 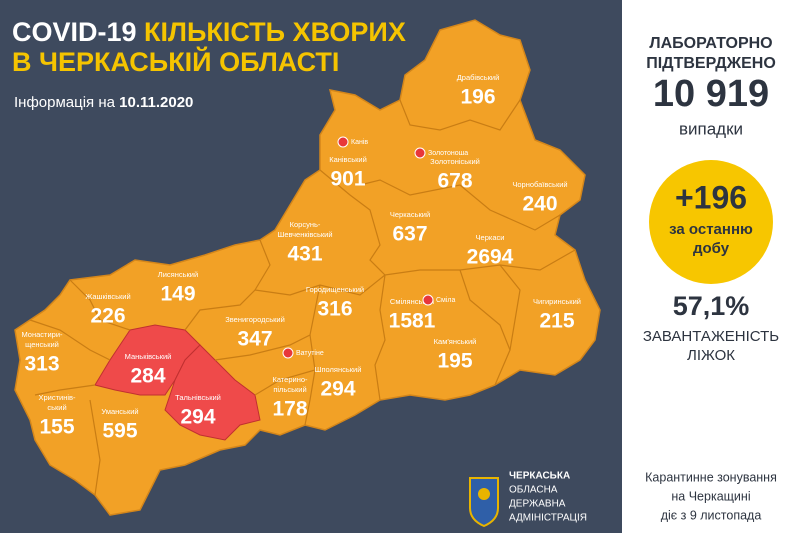 What do you see at coordinates (446, 300) in the screenshot?
I see `city-name: Сміла` at bounding box center [446, 300].